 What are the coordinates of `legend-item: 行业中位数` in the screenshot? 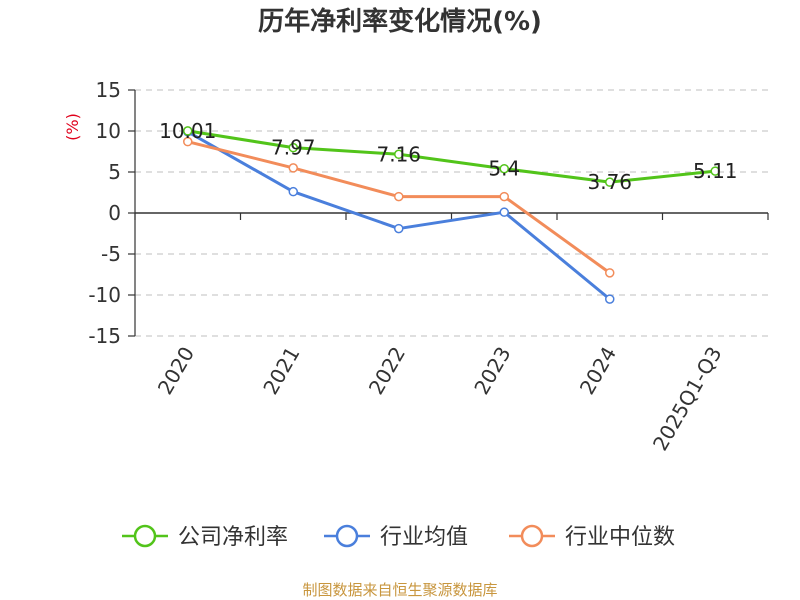 It's located at (592, 537).